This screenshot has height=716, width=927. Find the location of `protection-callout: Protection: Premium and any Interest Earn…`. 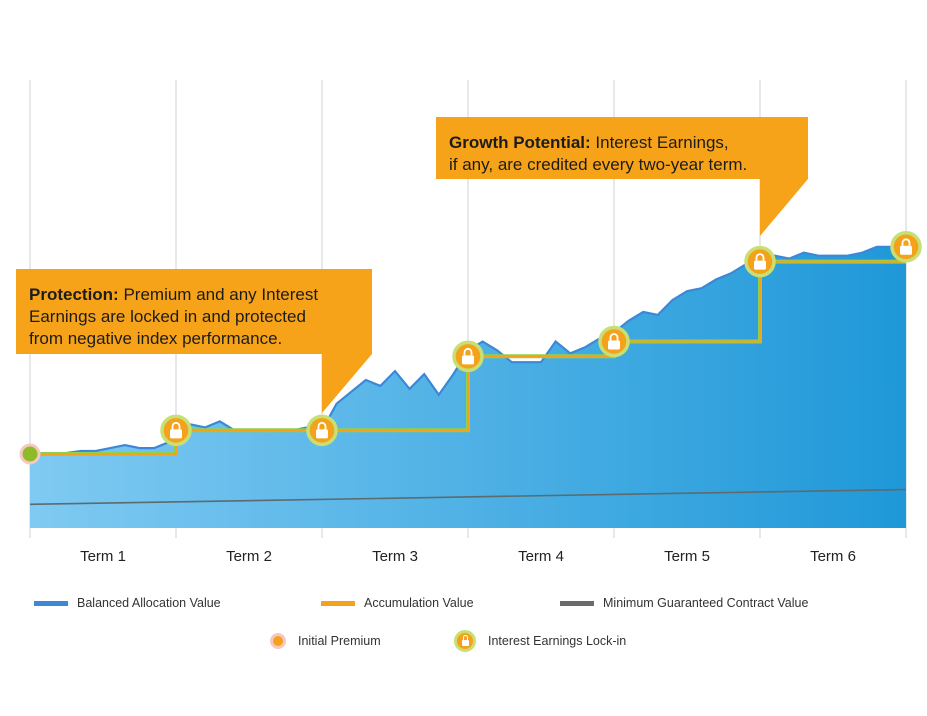

protection-callout: Protection: Premium and any Interest Earn… is located at coordinates (194, 341).